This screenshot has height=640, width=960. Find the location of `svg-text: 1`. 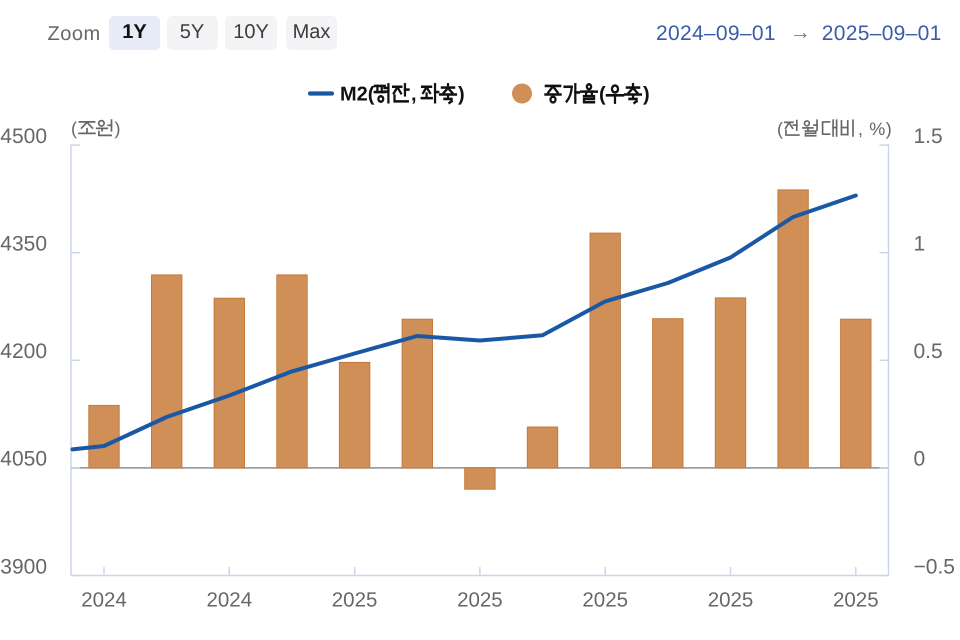

svg-text: 1 is located at coordinates (920, 244).